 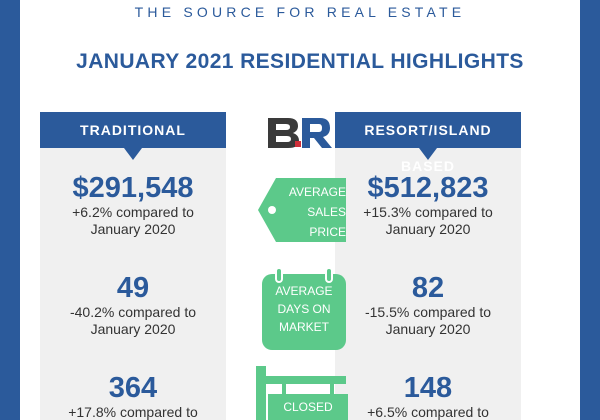 What do you see at coordinates (133, 388) in the screenshot?
I see `traditional-closed-value: 364` at bounding box center [133, 388].